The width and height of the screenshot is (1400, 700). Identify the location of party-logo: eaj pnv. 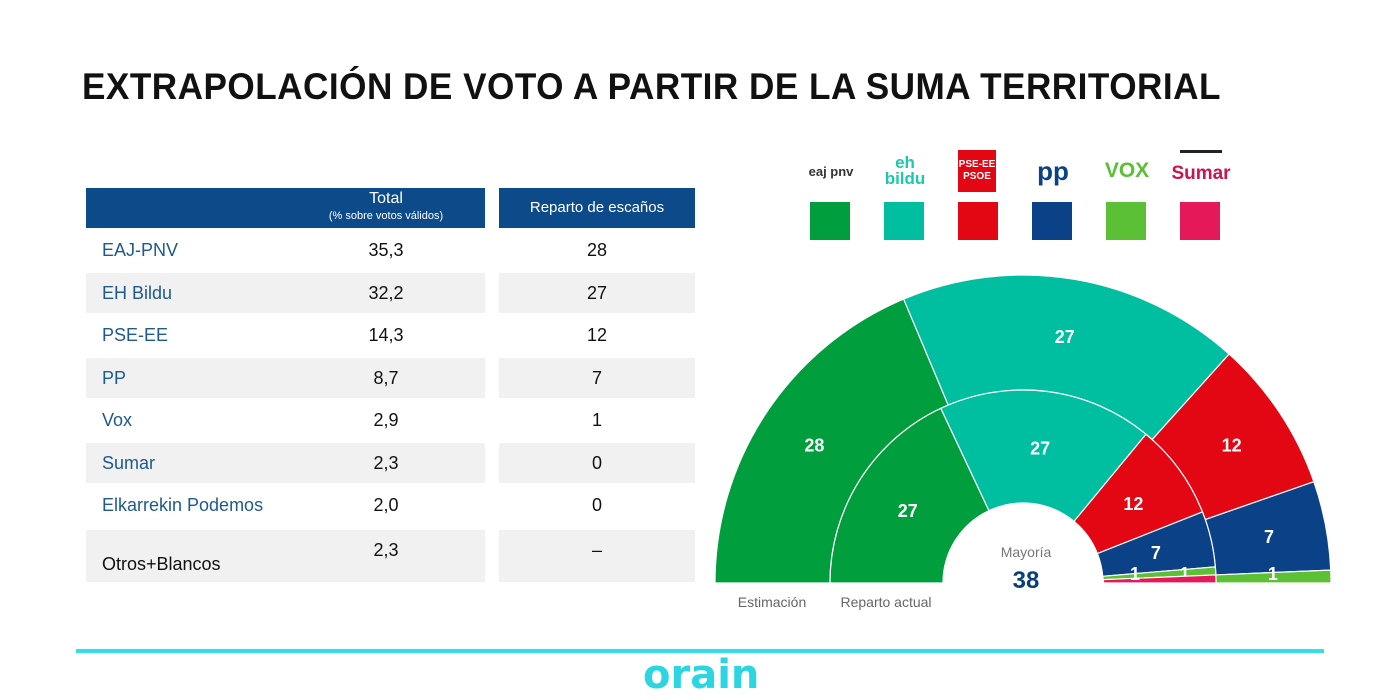
(831, 171).